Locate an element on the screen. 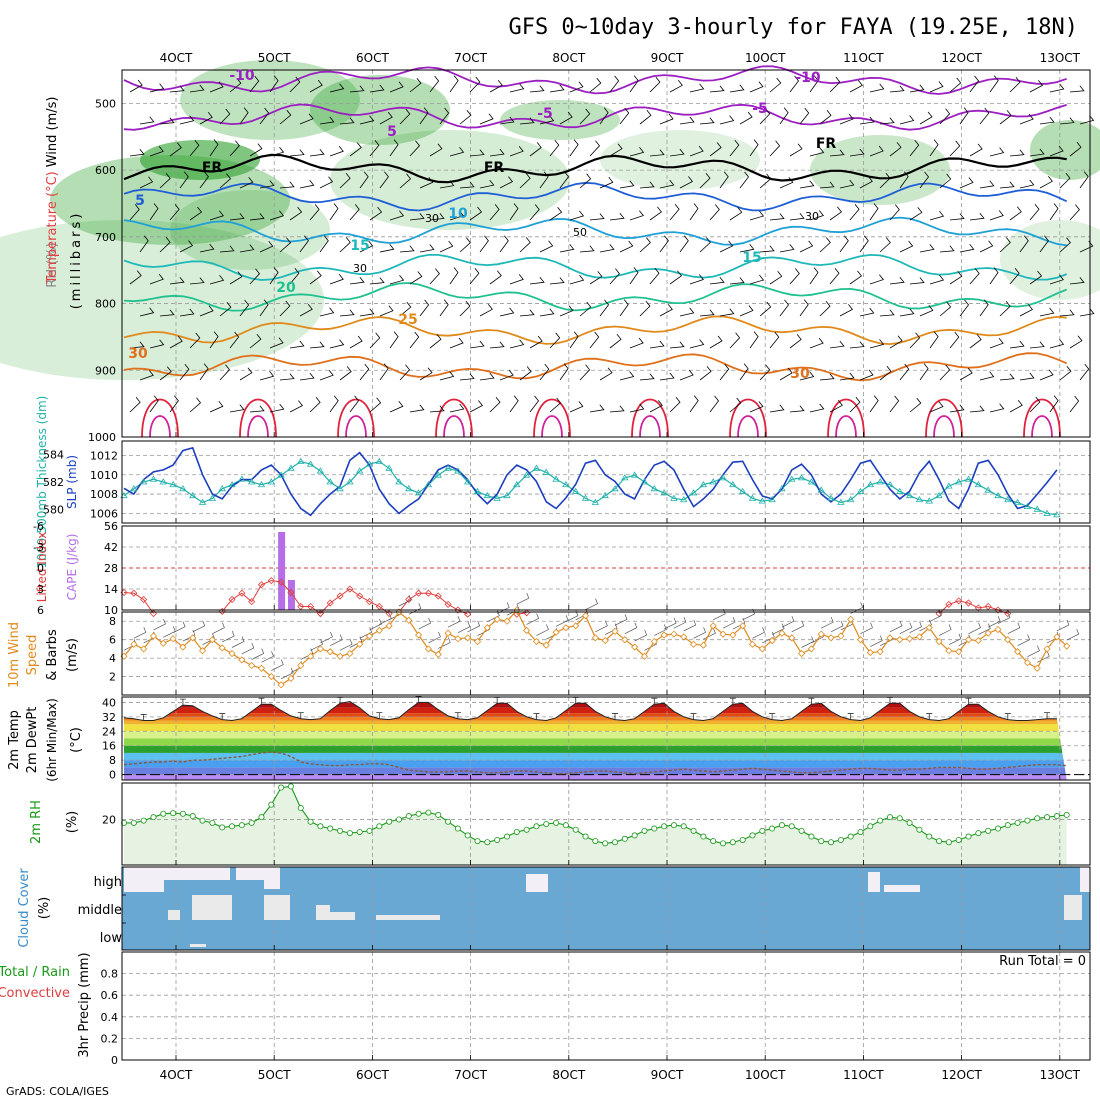 The height and width of the screenshot is (1100, 1100). isotherm-loop is located at coordinates (650, 418).